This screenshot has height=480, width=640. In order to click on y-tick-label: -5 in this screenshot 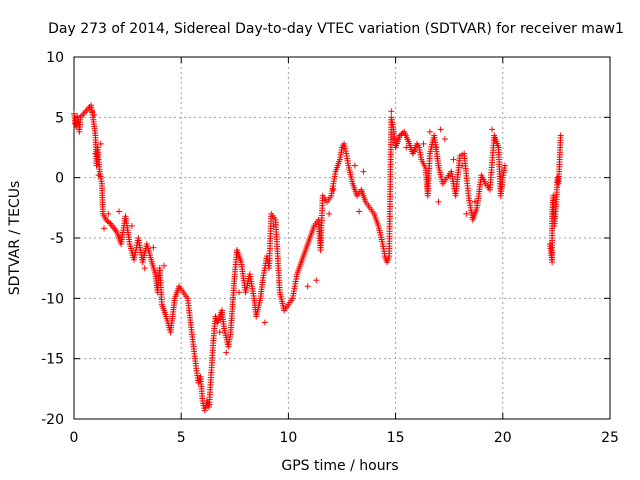, I will do `click(57, 239)`.